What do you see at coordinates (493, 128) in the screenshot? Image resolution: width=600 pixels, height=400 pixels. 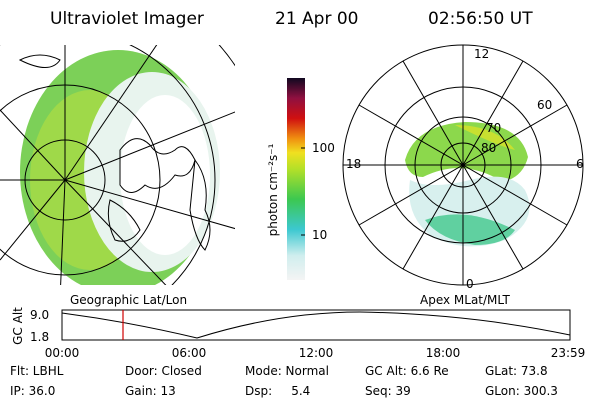 I see `mlat-label: 70` at bounding box center [493, 128].